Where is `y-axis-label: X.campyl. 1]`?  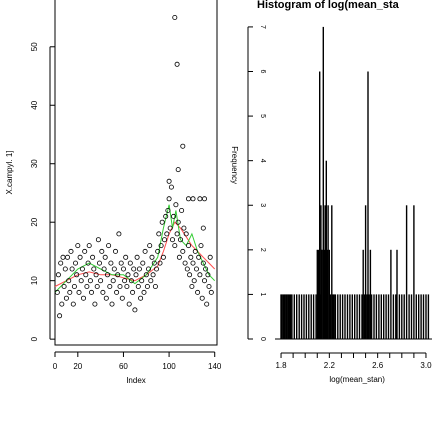 y-axis-label: X.campyl. 1] is located at coordinates (9, 172).